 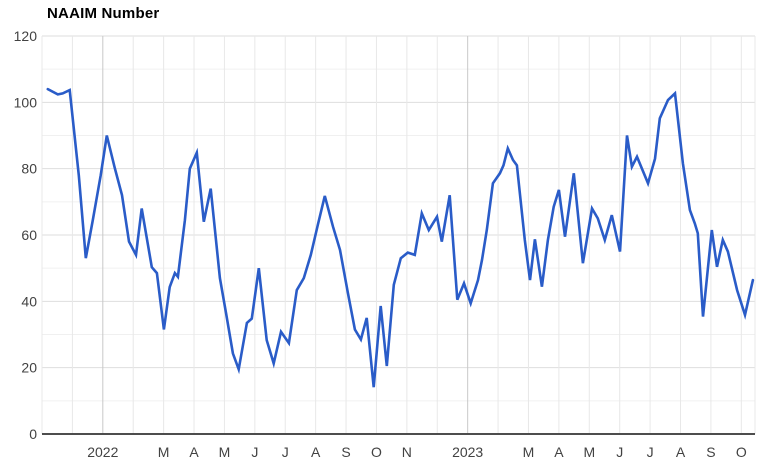 I want to click on y-tick-label: 0, so click(x=33, y=434).